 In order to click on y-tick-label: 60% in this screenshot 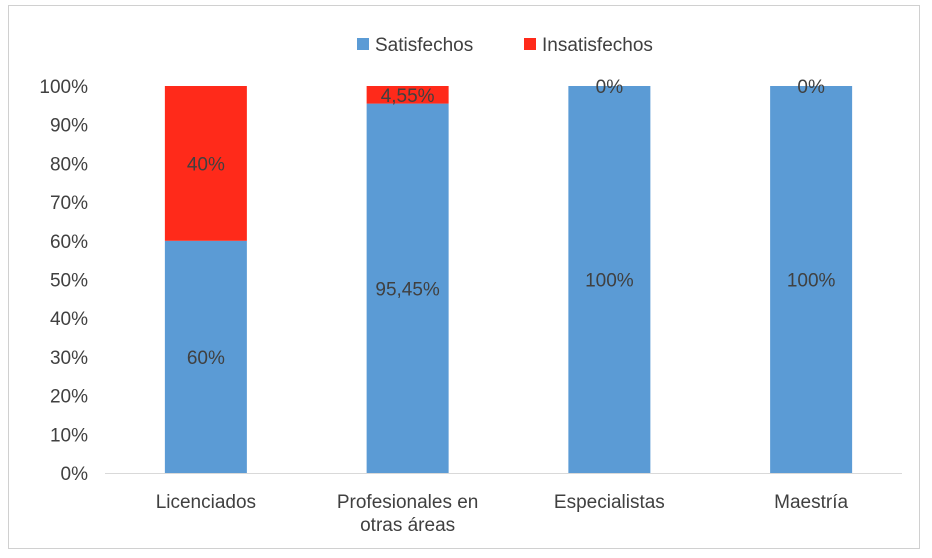, I will do `click(69, 242)`.